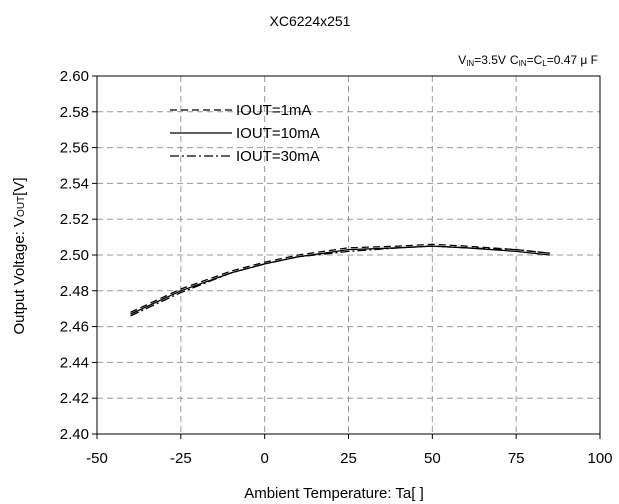  Describe the element at coordinates (74, 148) in the screenshot. I see `y-tick-label: 2.56` at that location.